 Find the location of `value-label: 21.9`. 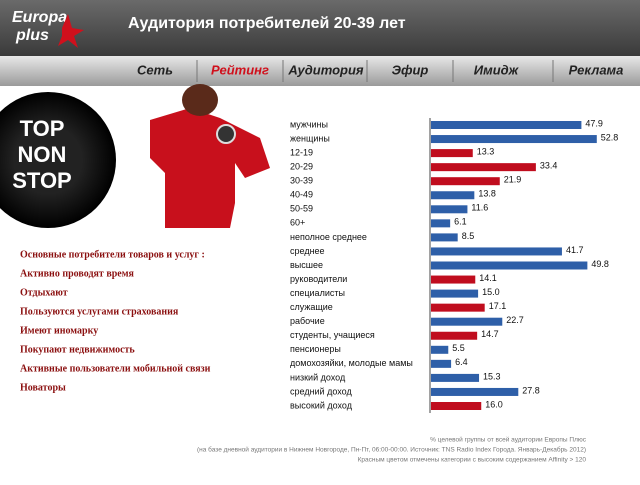

value-label: 21.9 is located at coordinates (513, 180).